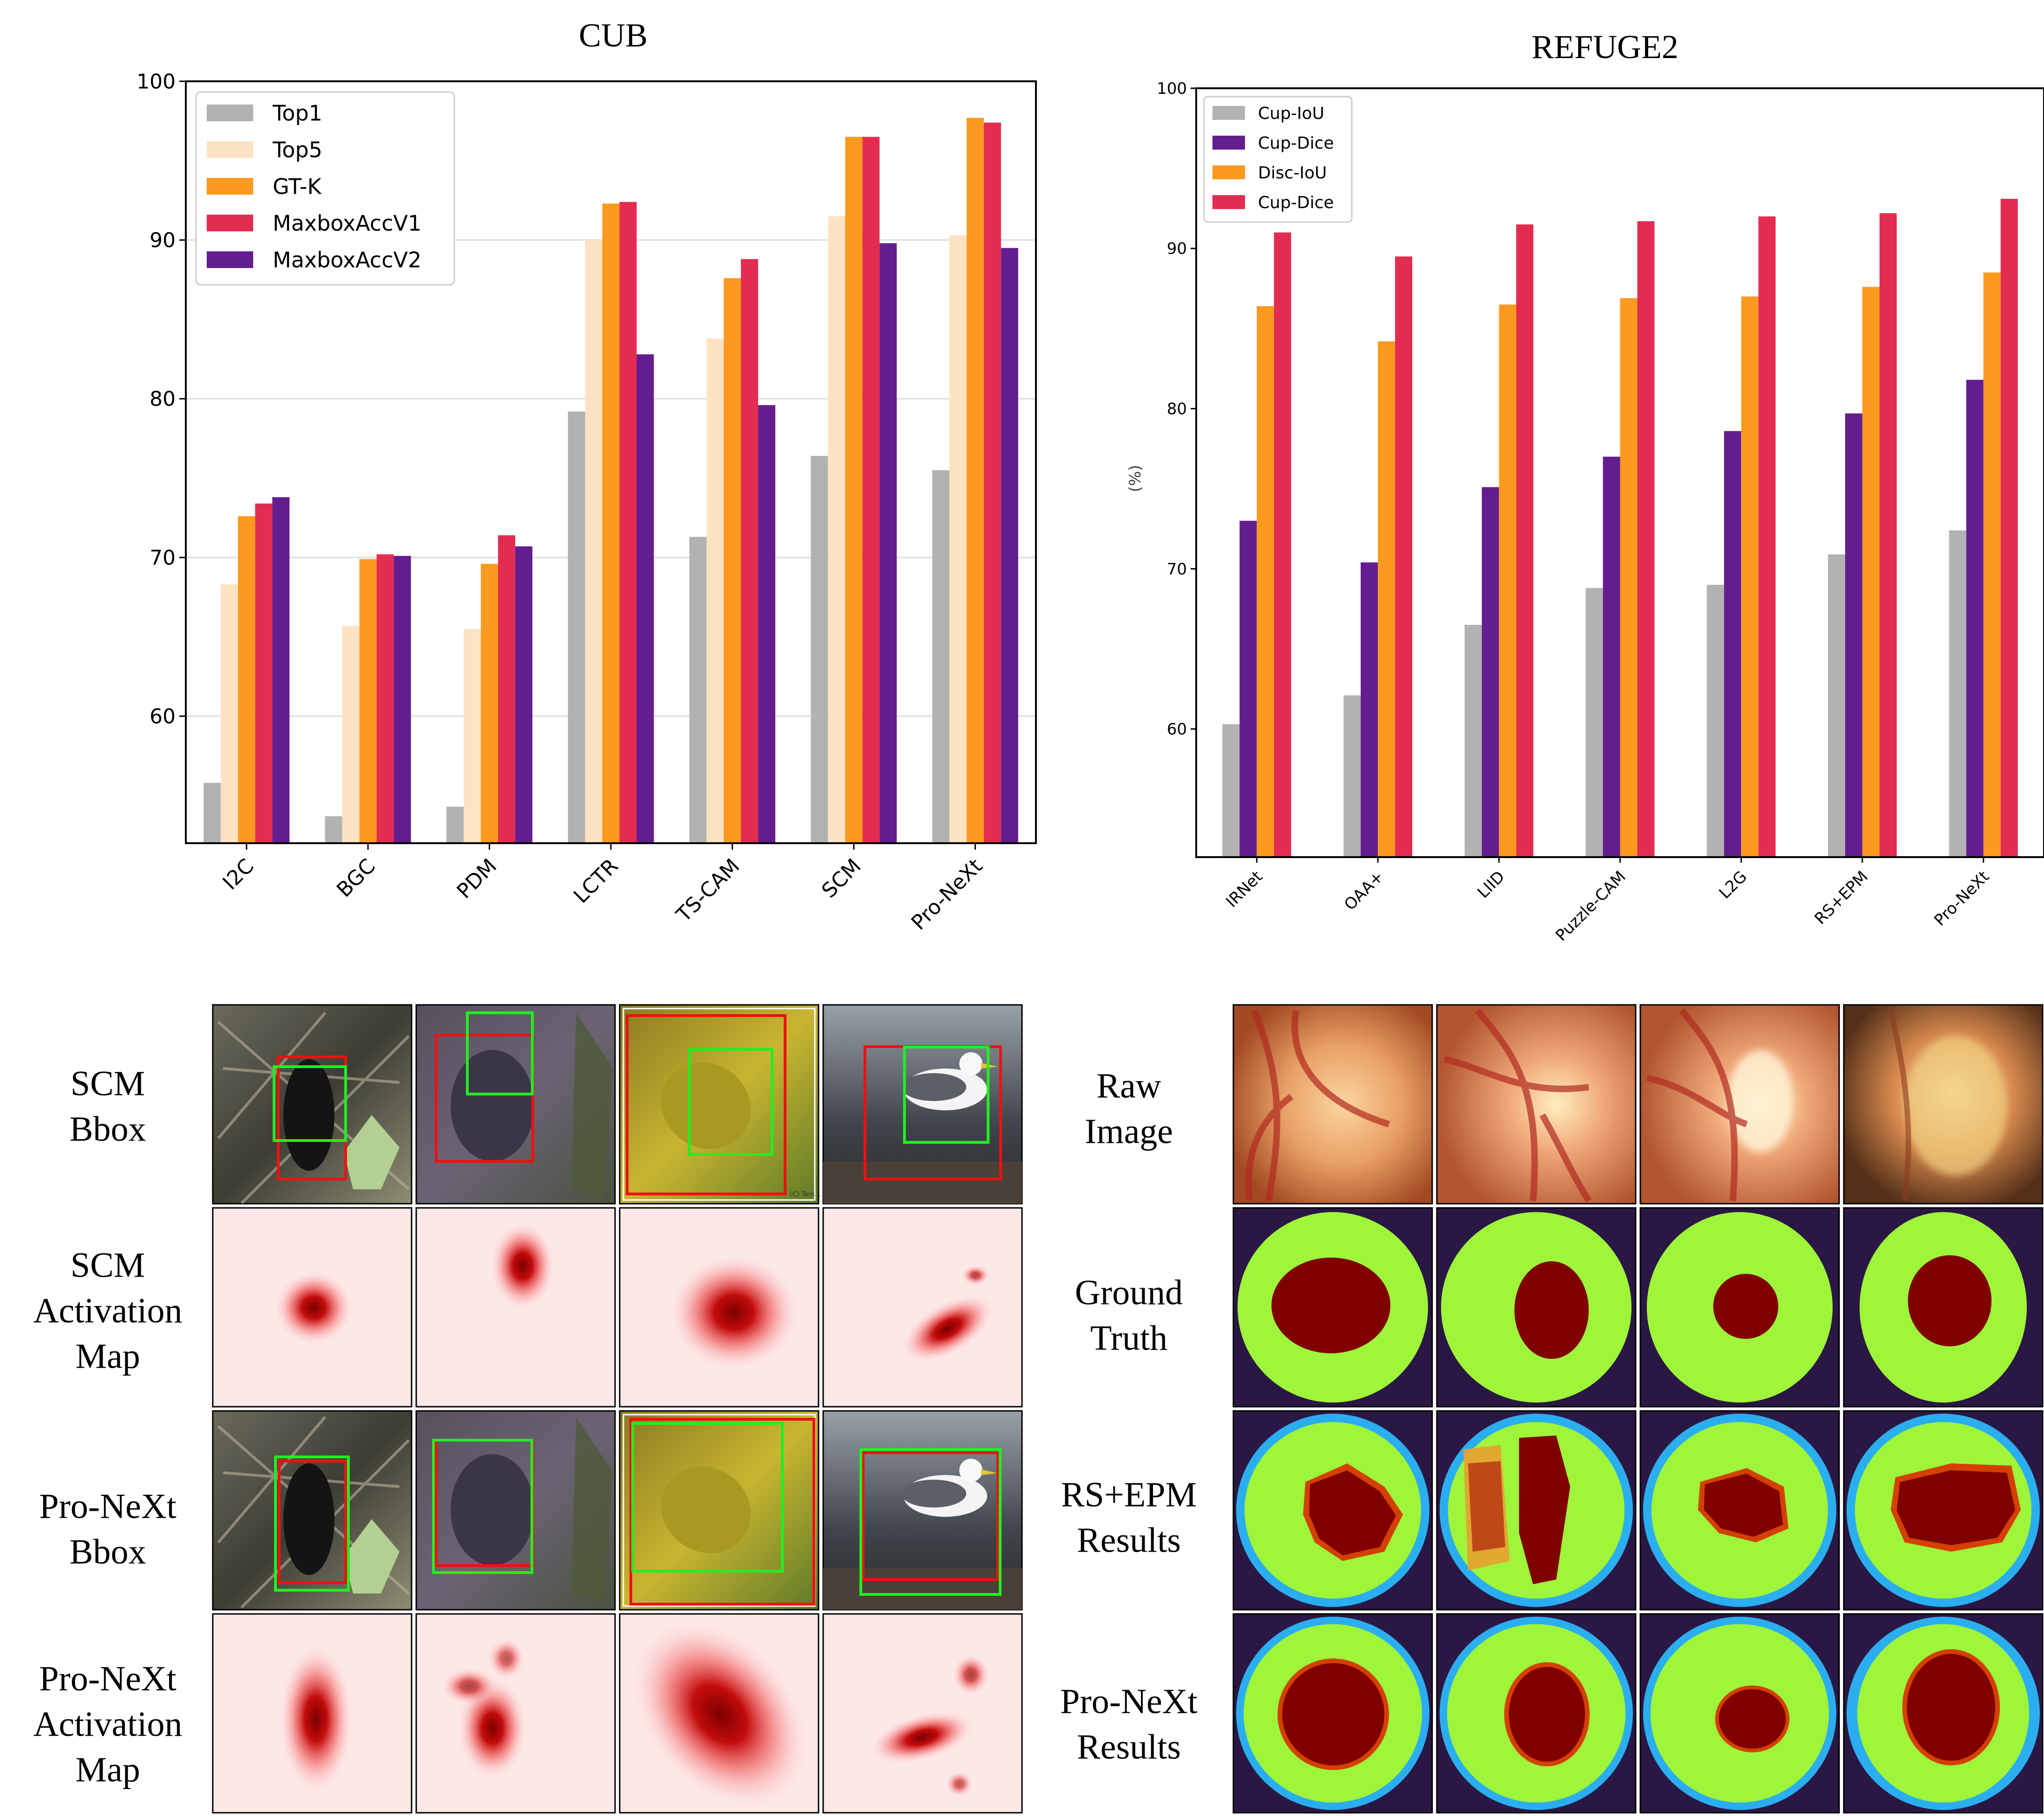  What do you see at coordinates (108, 1553) in the screenshot?
I see `row-label-line: Bbox` at bounding box center [108, 1553].